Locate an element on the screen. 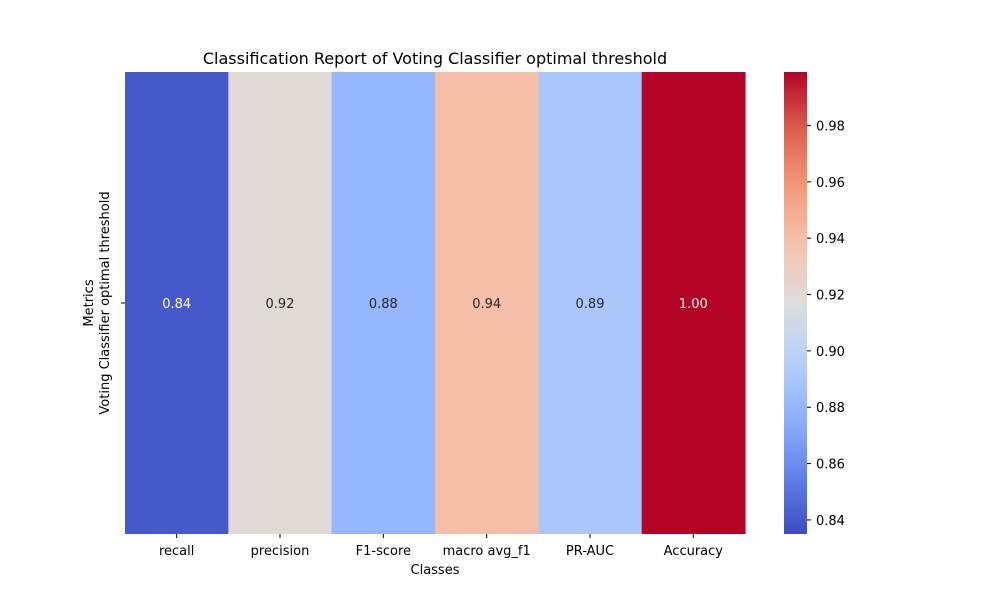 The width and height of the screenshot is (1000, 600). x-tick-label: recall is located at coordinates (176, 551).